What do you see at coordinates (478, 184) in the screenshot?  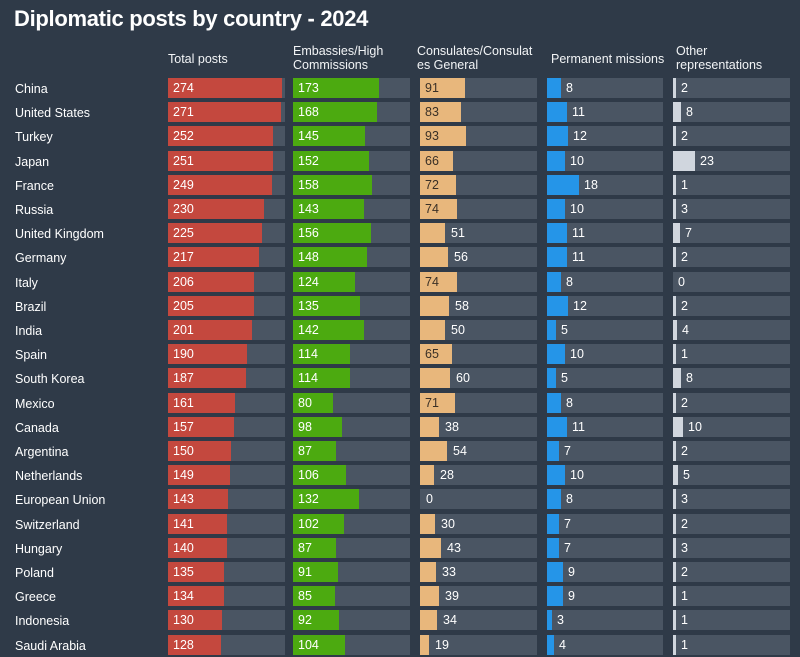 I see `consulates-bar-track: 72` at bounding box center [478, 184].